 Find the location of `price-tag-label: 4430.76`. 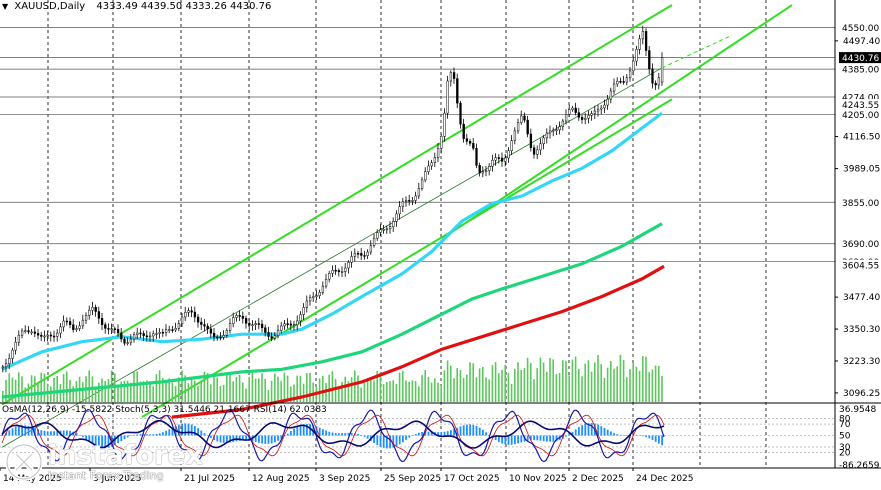

price-tag-label: 4430.76 is located at coordinates (860, 59).